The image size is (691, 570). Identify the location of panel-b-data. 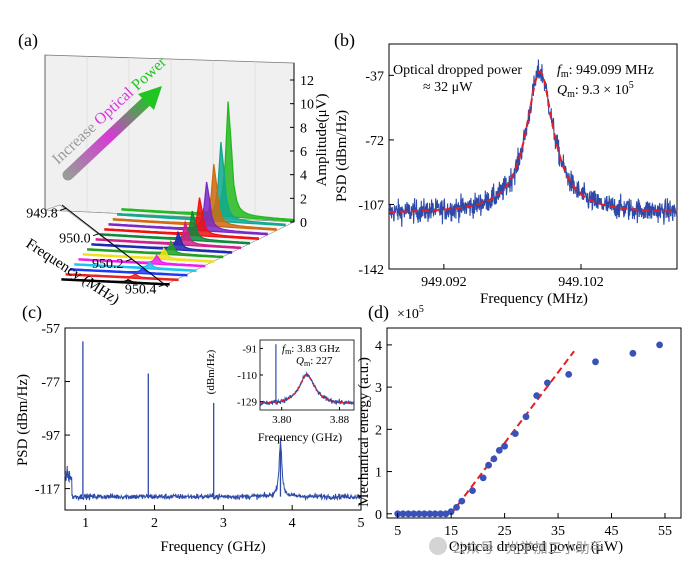
(533, 143).